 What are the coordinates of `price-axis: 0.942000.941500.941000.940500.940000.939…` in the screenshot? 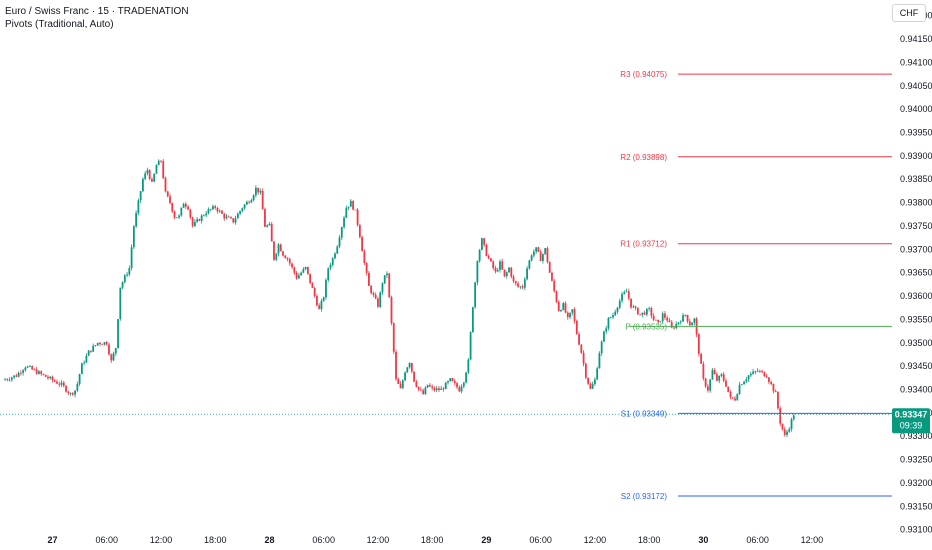 It's located at (916, 273).